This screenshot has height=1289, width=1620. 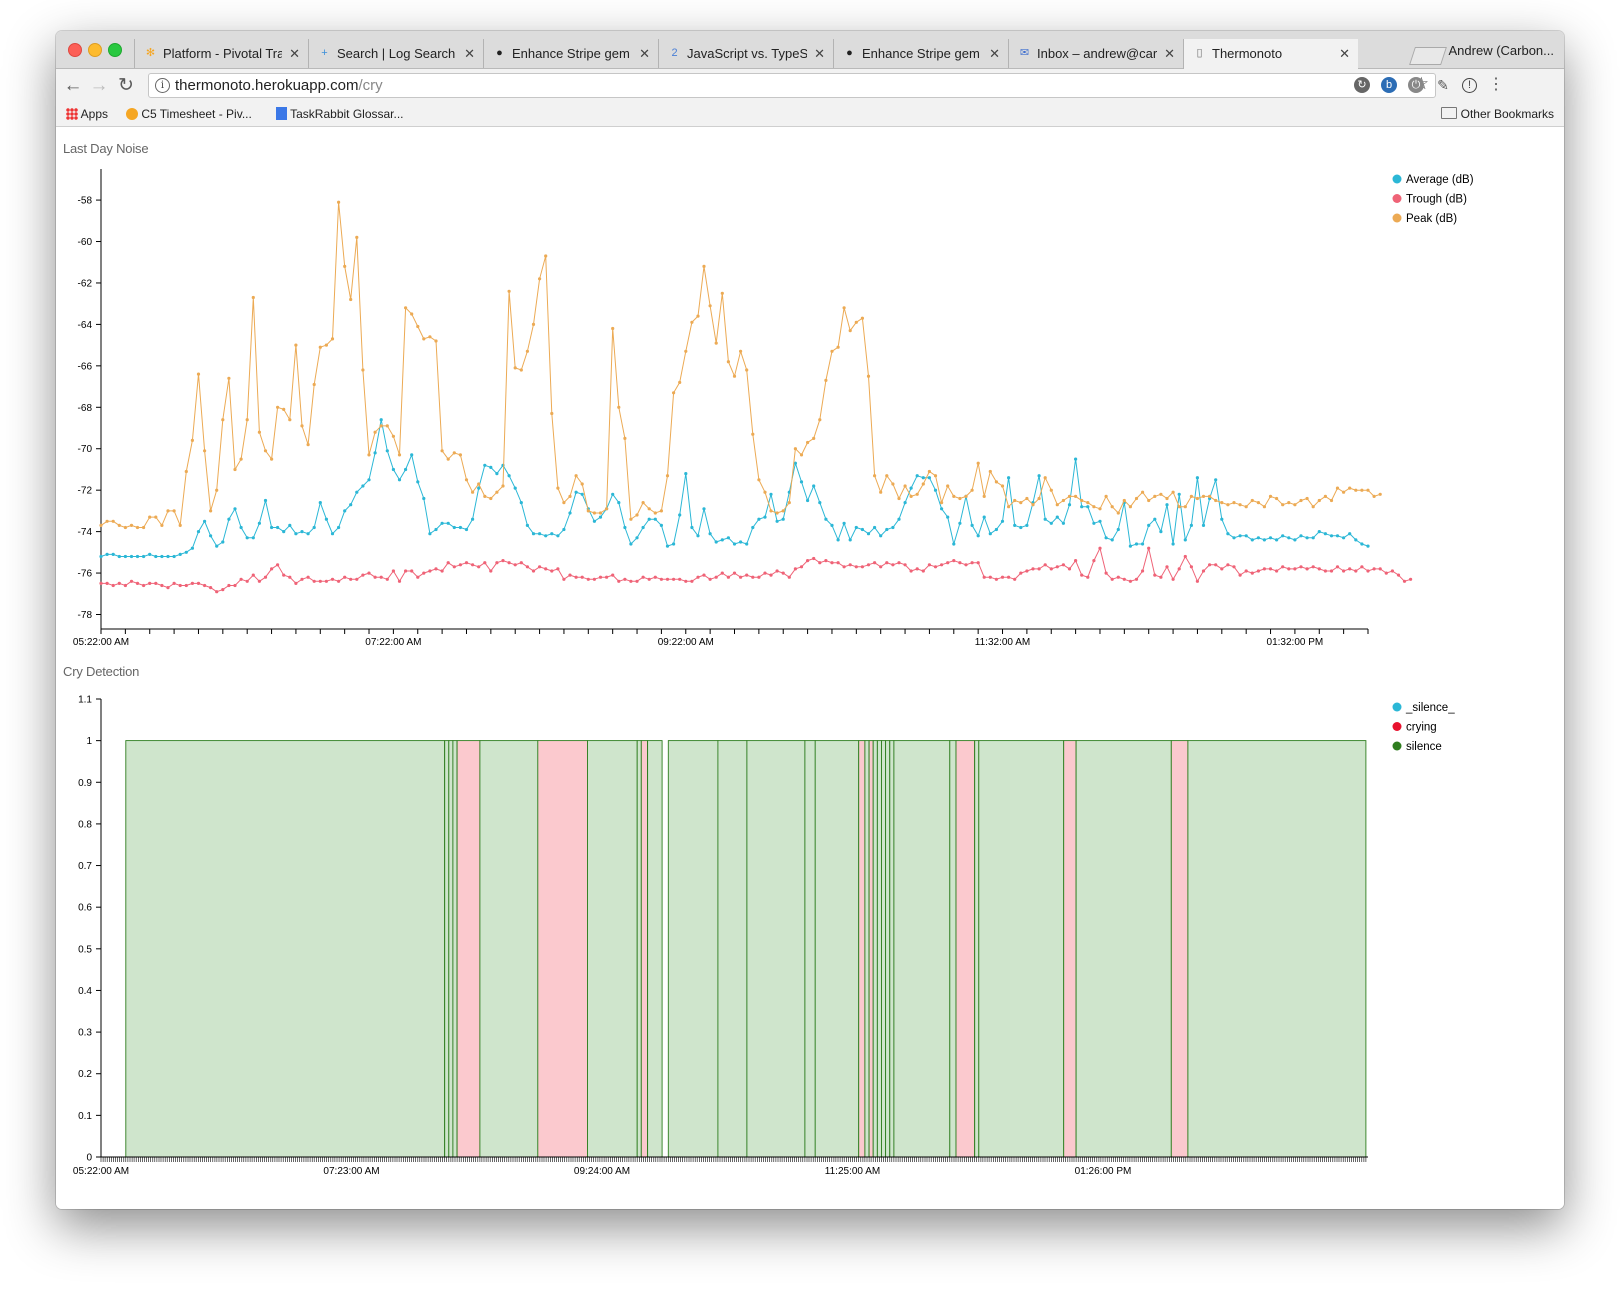 What do you see at coordinates (1095, 53) in the screenshot?
I see `browser-tab: ✉ Inbox – andrew@carbo ✕` at bounding box center [1095, 53].